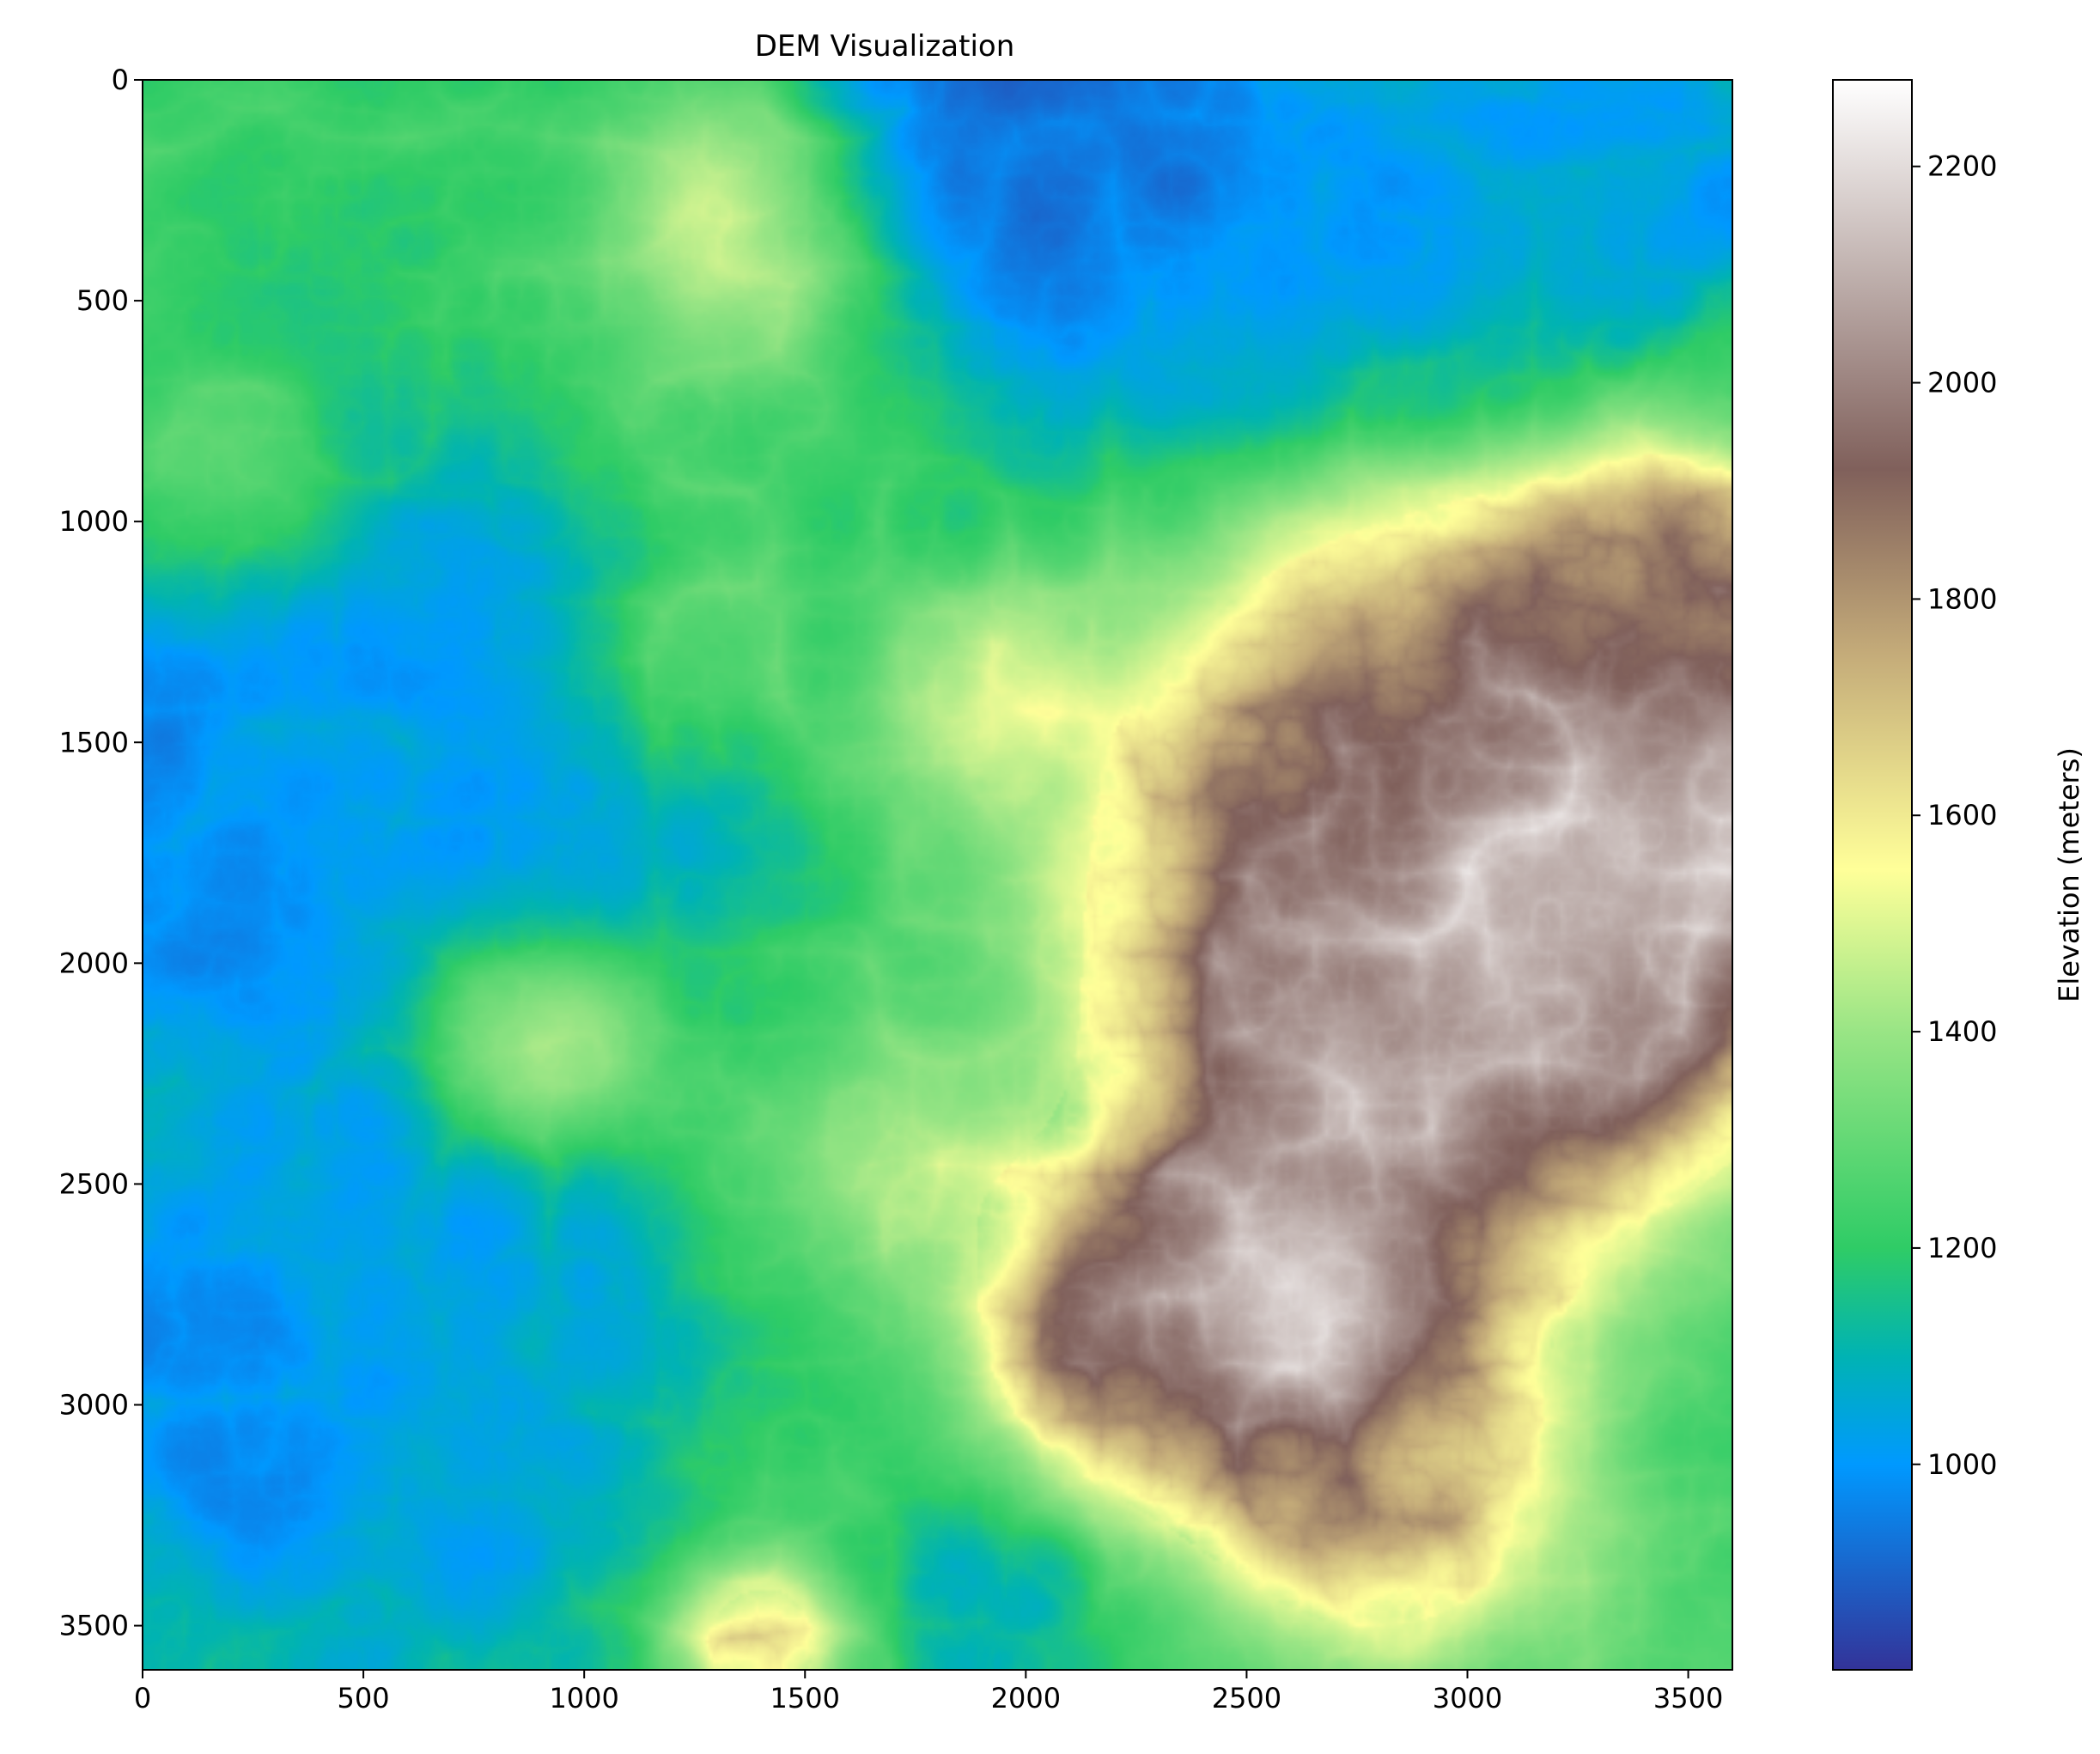  I want to click on y-tick-label: 1000, so click(94, 521).